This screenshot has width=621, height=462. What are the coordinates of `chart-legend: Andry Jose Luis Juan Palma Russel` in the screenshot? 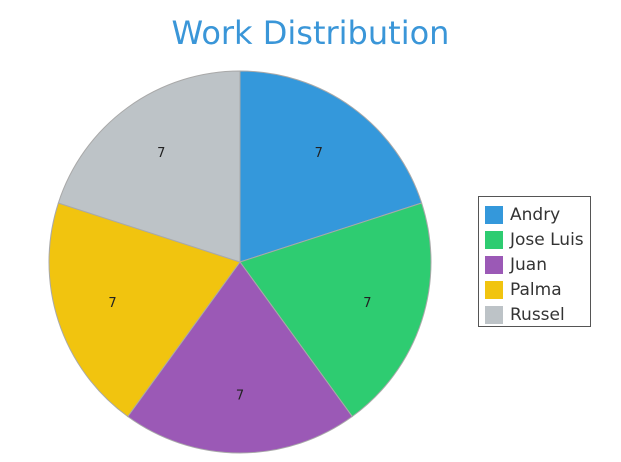 It's located at (534, 261).